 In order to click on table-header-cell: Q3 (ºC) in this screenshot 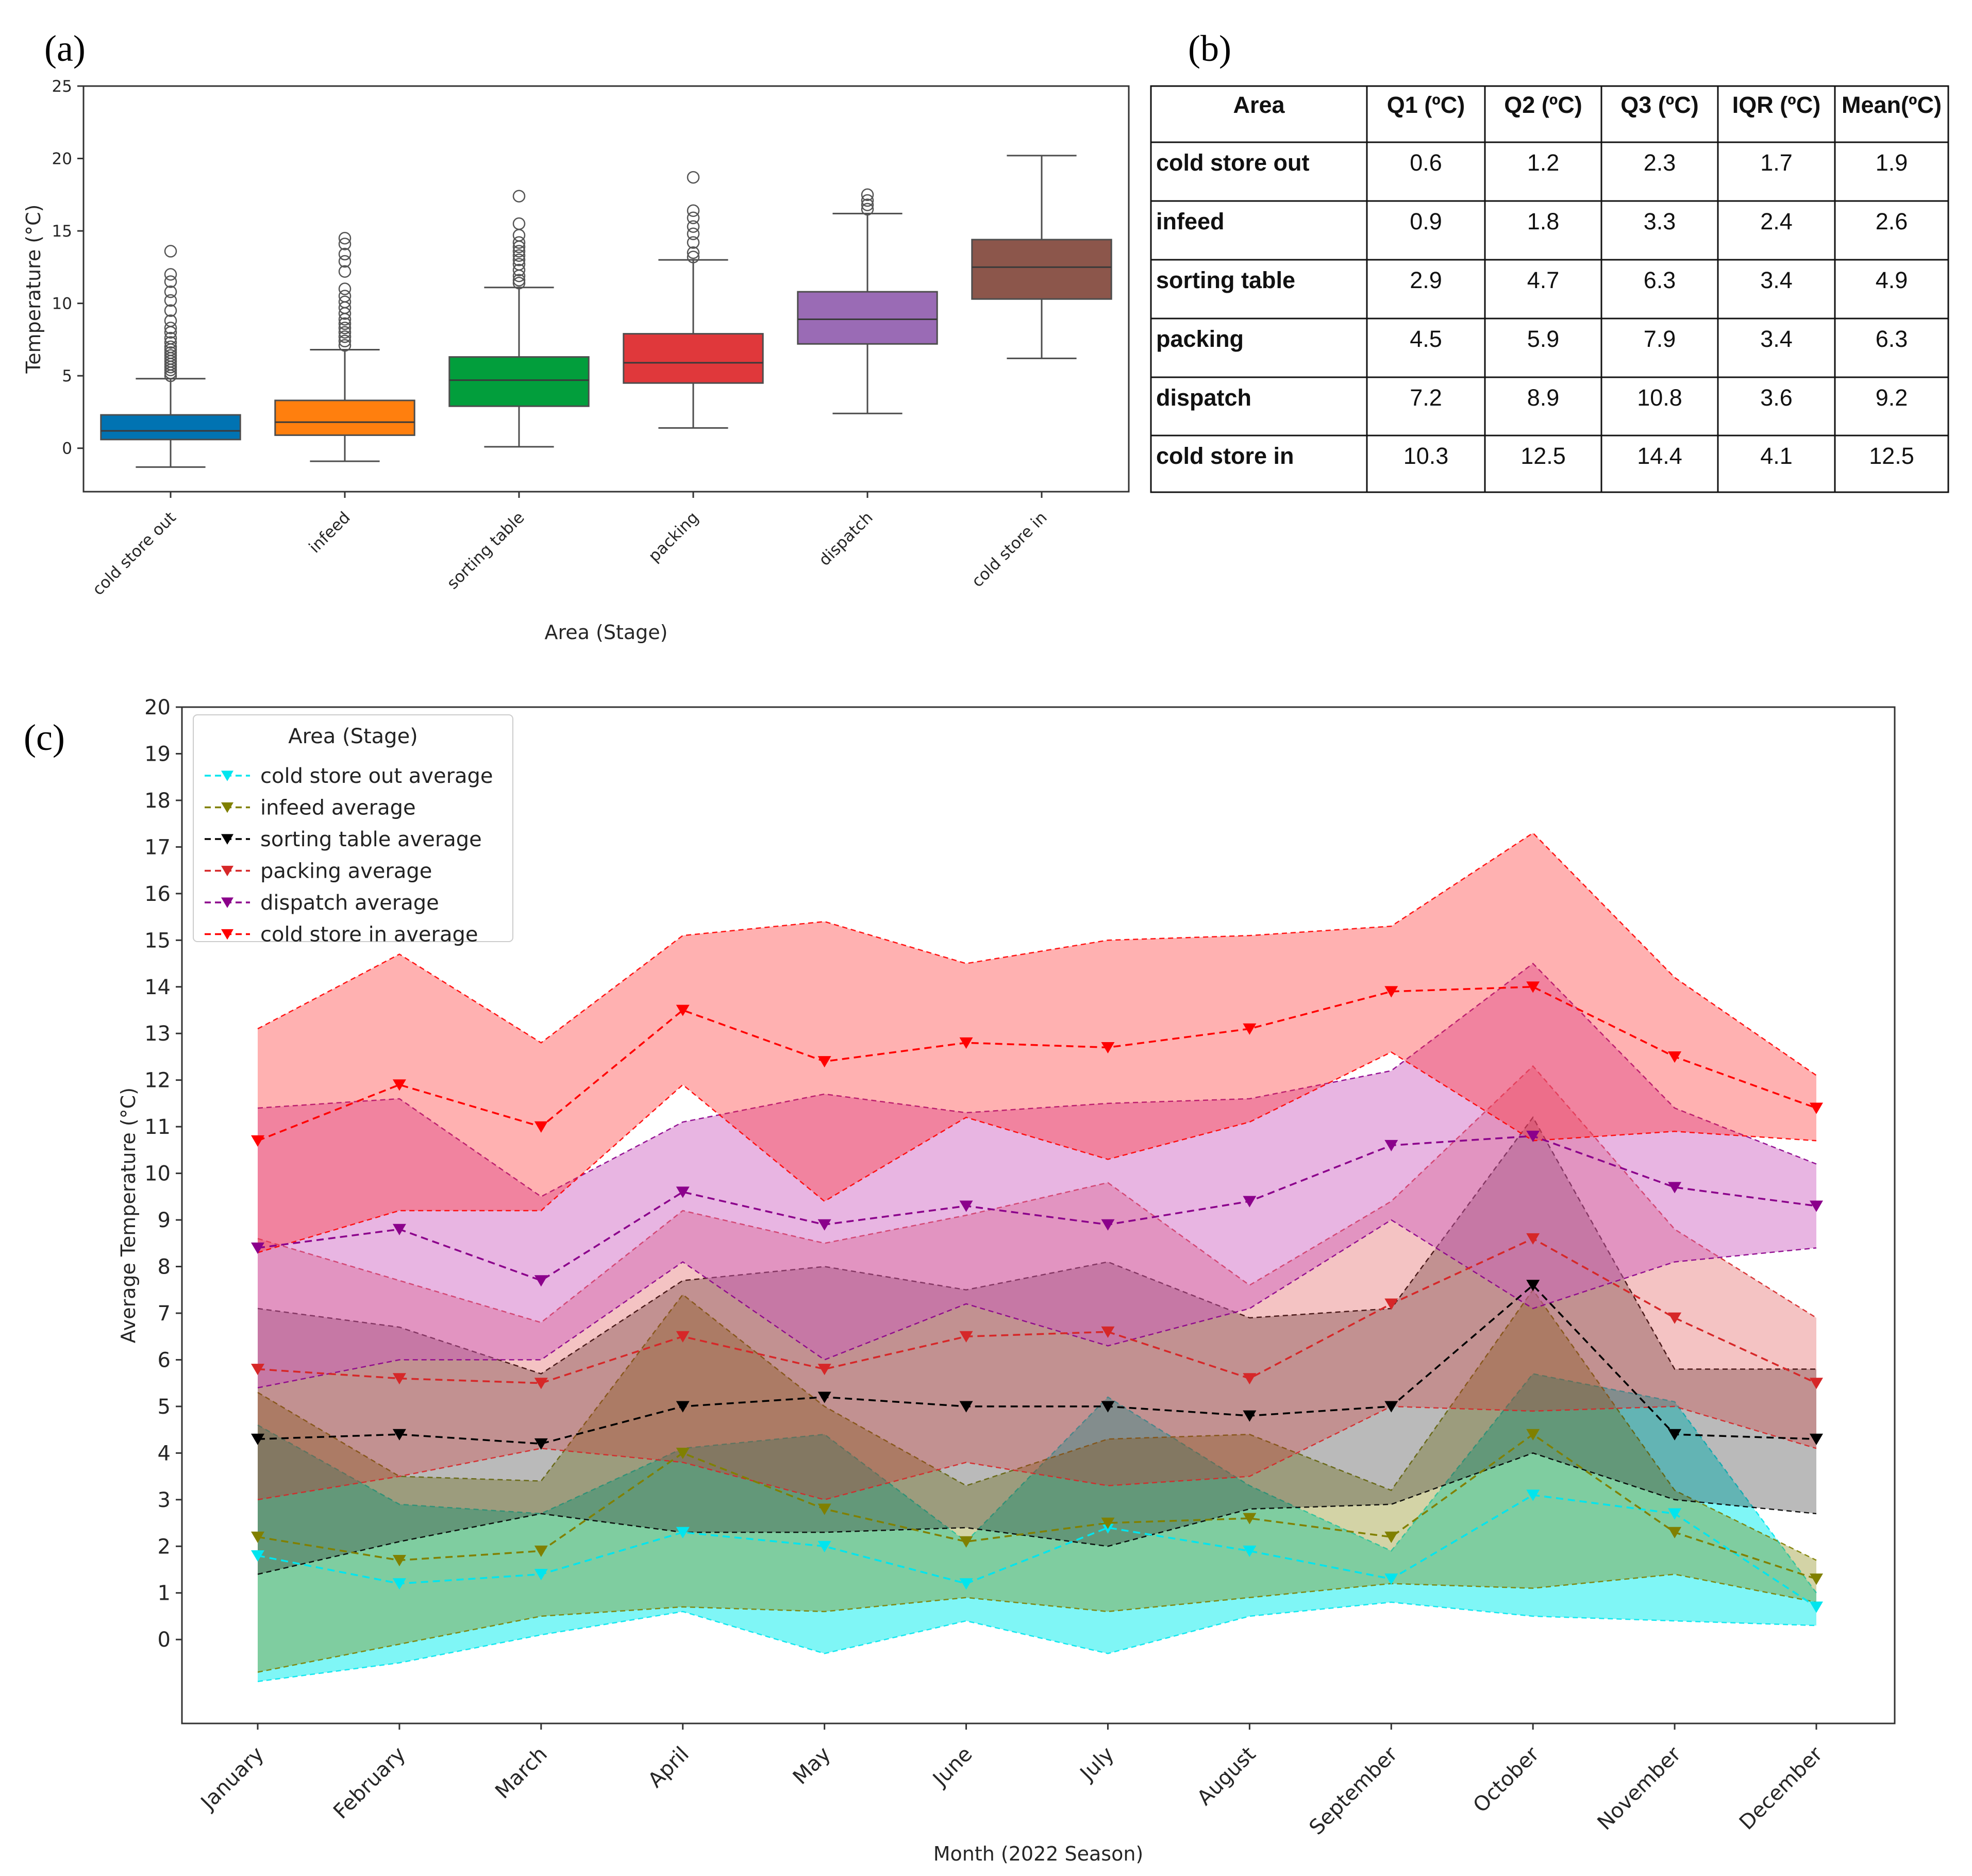, I will do `click(1659, 105)`.